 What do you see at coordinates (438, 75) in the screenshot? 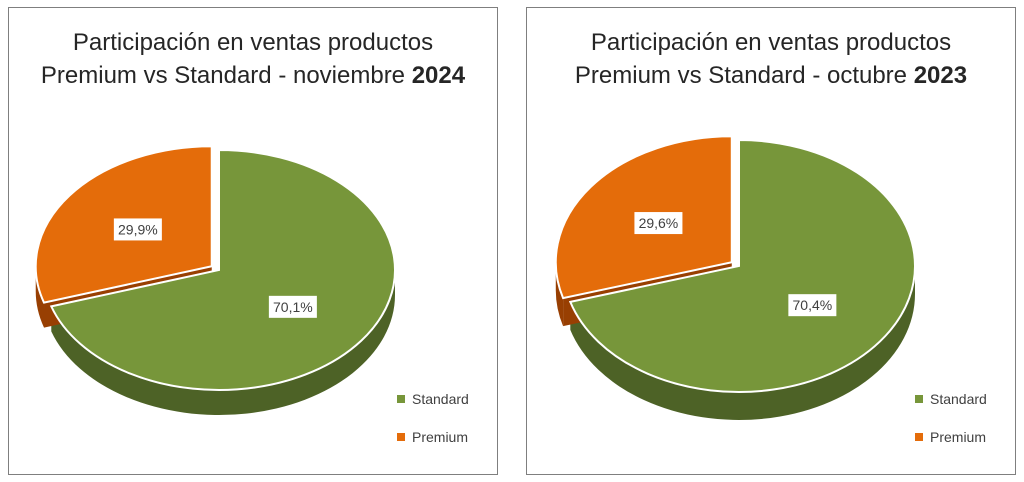
I see `chart-title-year: 2024` at bounding box center [438, 75].